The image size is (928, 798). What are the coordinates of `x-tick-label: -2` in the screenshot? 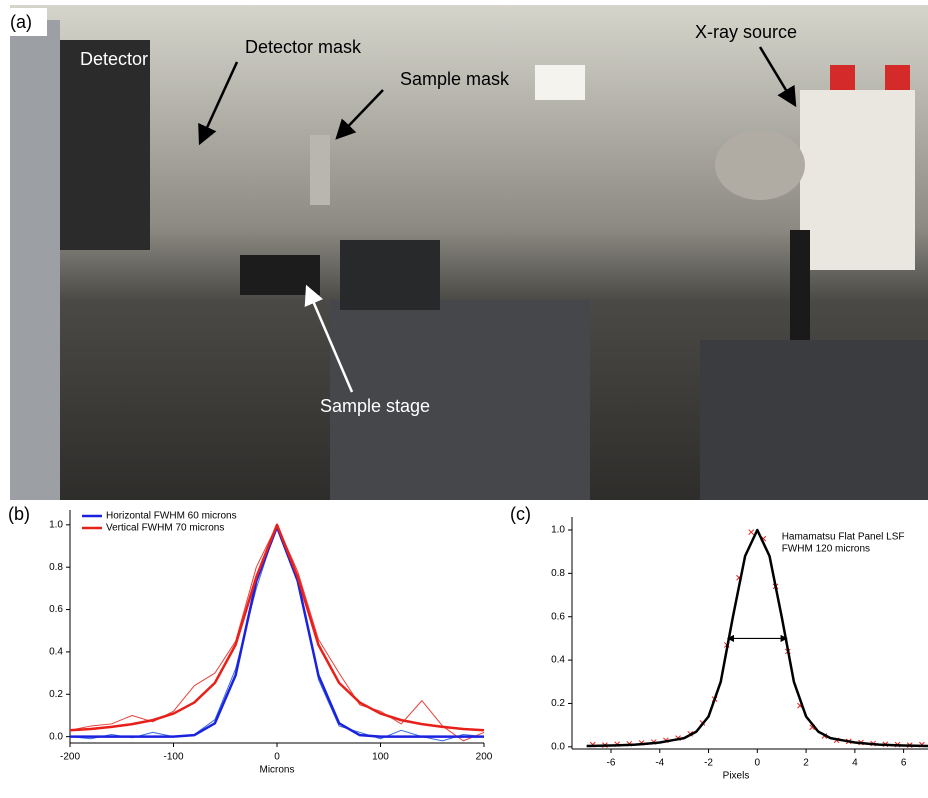 It's located at (708, 763).